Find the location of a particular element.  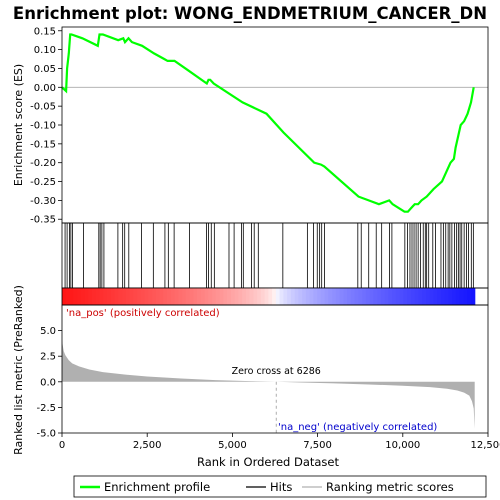

x-axis: 0 2,500 5,000 7,500 10,000 12,500 is located at coordinates (279, 442).